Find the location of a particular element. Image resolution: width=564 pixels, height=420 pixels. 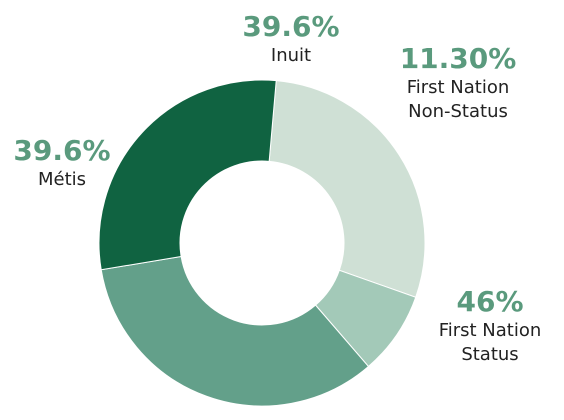

category-label: Inuit is located at coordinates (291, 55).